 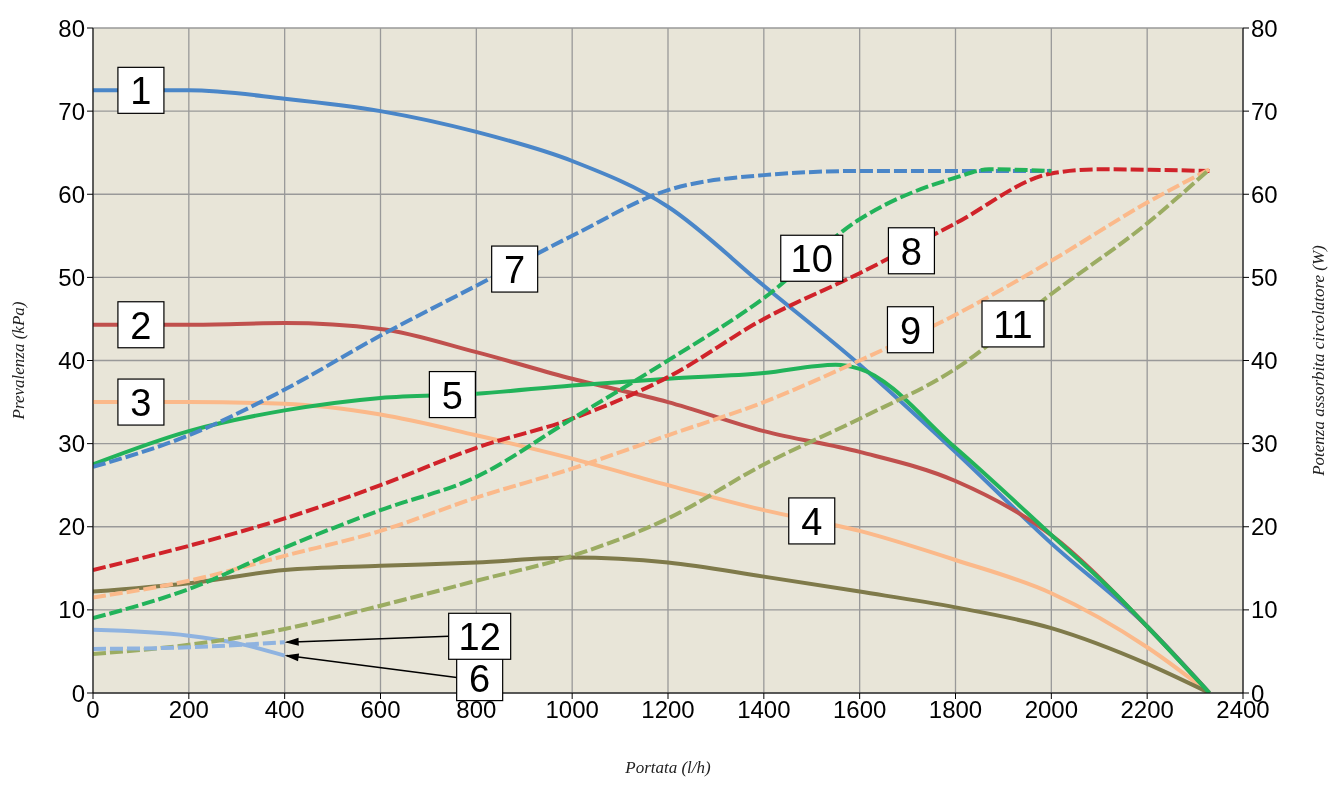 What do you see at coordinates (1013, 324) in the screenshot?
I see `annotation: 11` at bounding box center [1013, 324].